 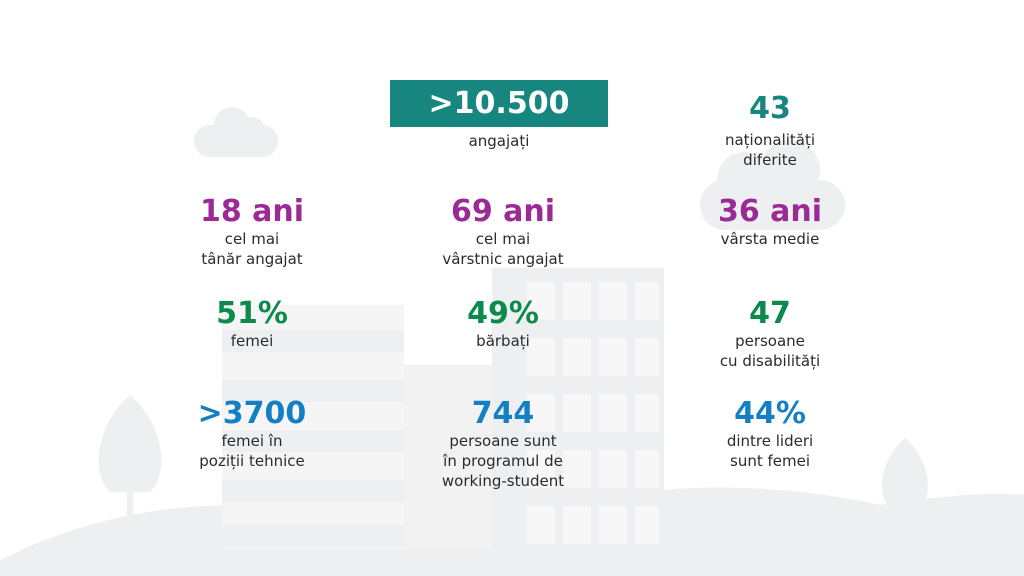 I want to click on average-age-label: vârsta medie, so click(x=770, y=239).